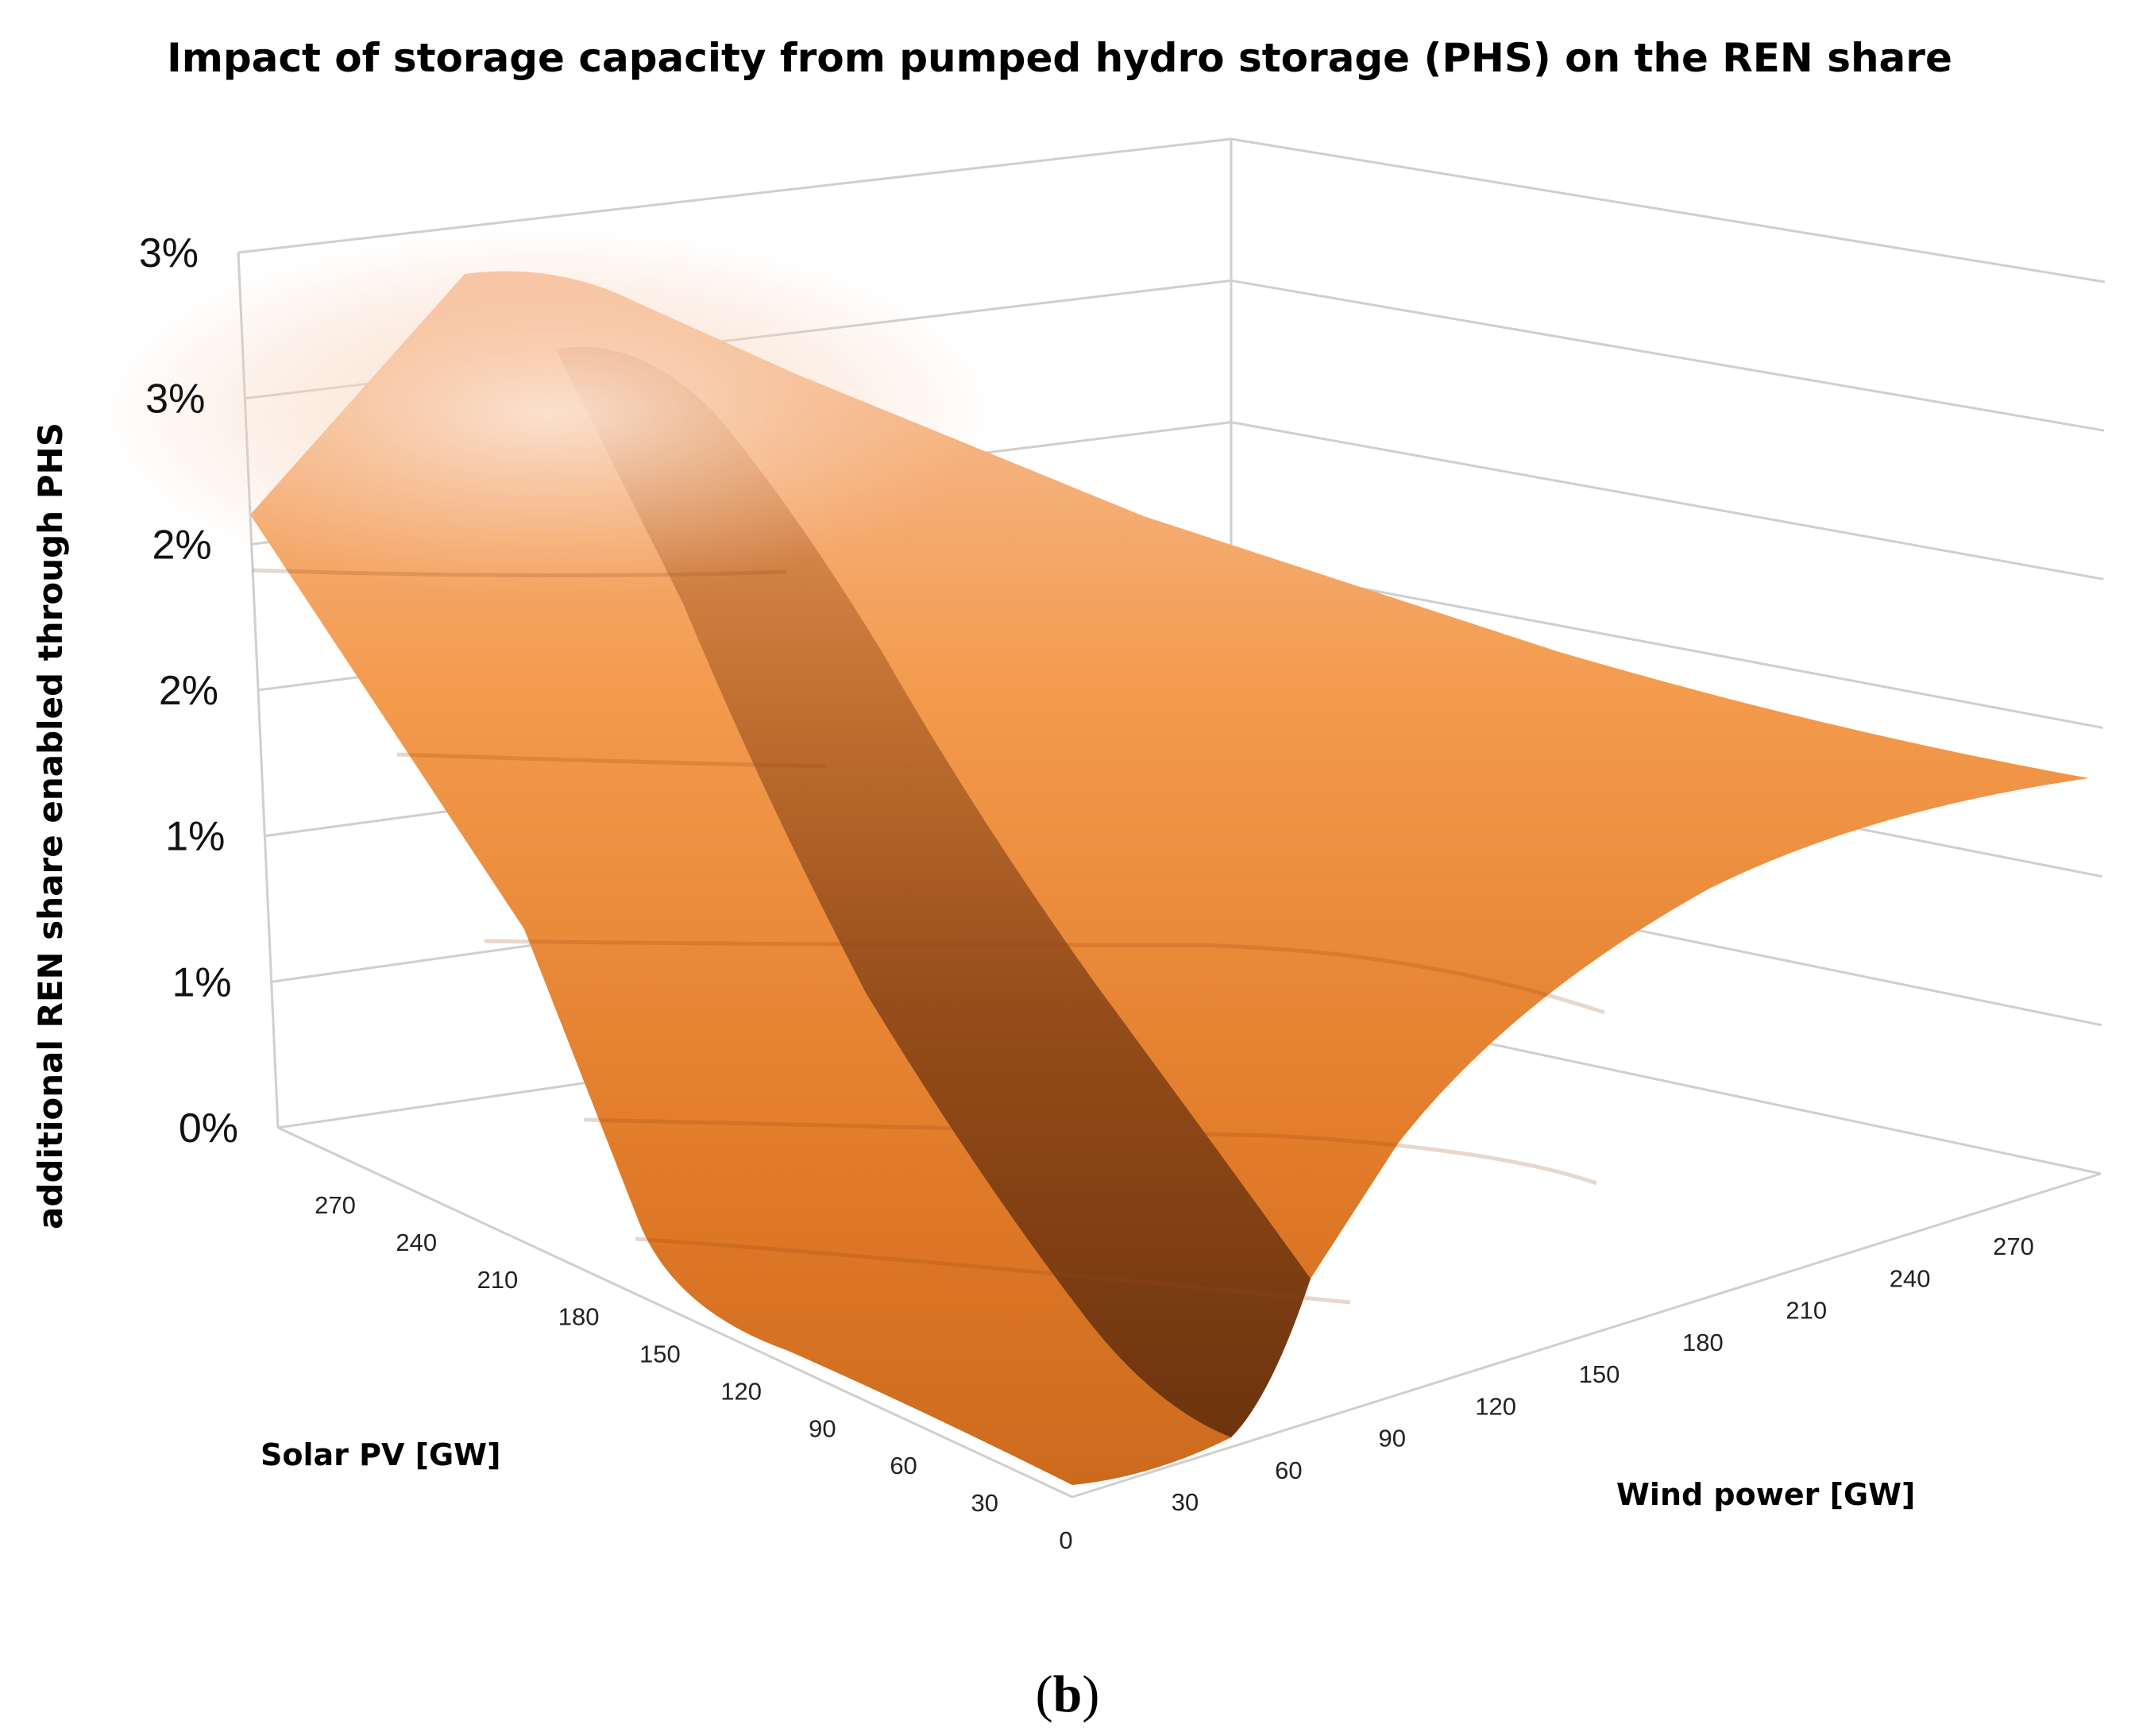 Image resolution: width=2135 pixels, height=1736 pixels. Describe the element at coordinates (741, 1391) in the screenshot. I see `solar-tick-label: 120` at that location.